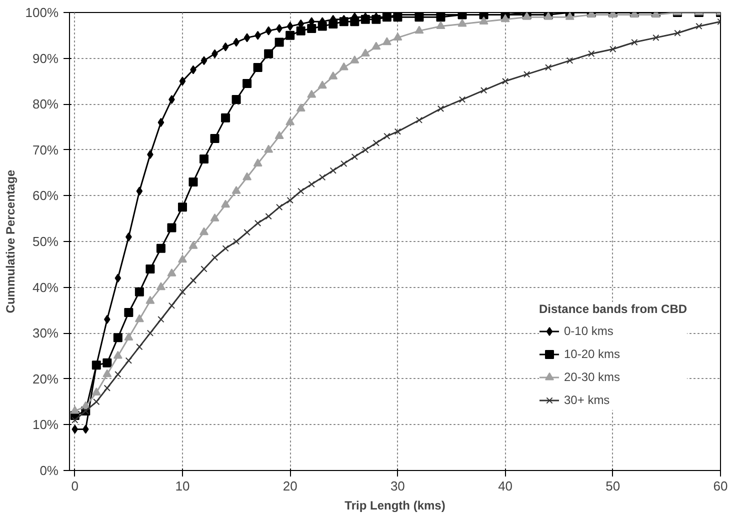  Describe the element at coordinates (49, 470) in the screenshot. I see `y-tick-label: 0%` at that location.